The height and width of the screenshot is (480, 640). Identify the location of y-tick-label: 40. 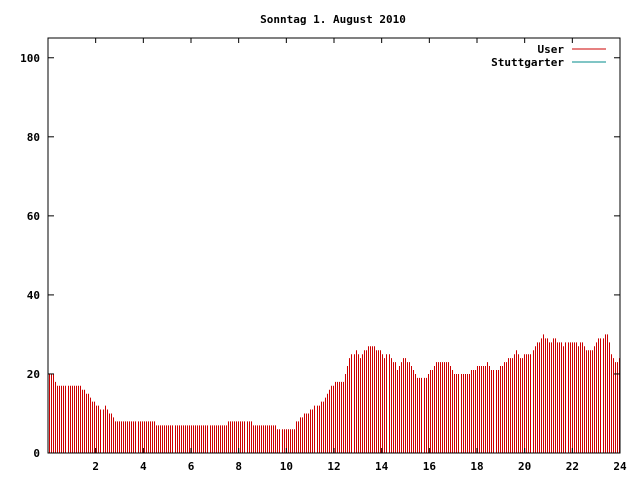
(33, 295).